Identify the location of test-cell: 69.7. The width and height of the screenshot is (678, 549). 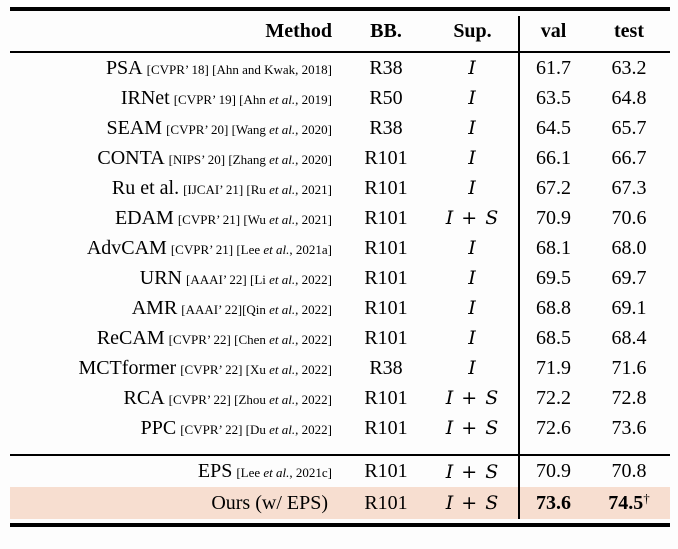
(629, 278).